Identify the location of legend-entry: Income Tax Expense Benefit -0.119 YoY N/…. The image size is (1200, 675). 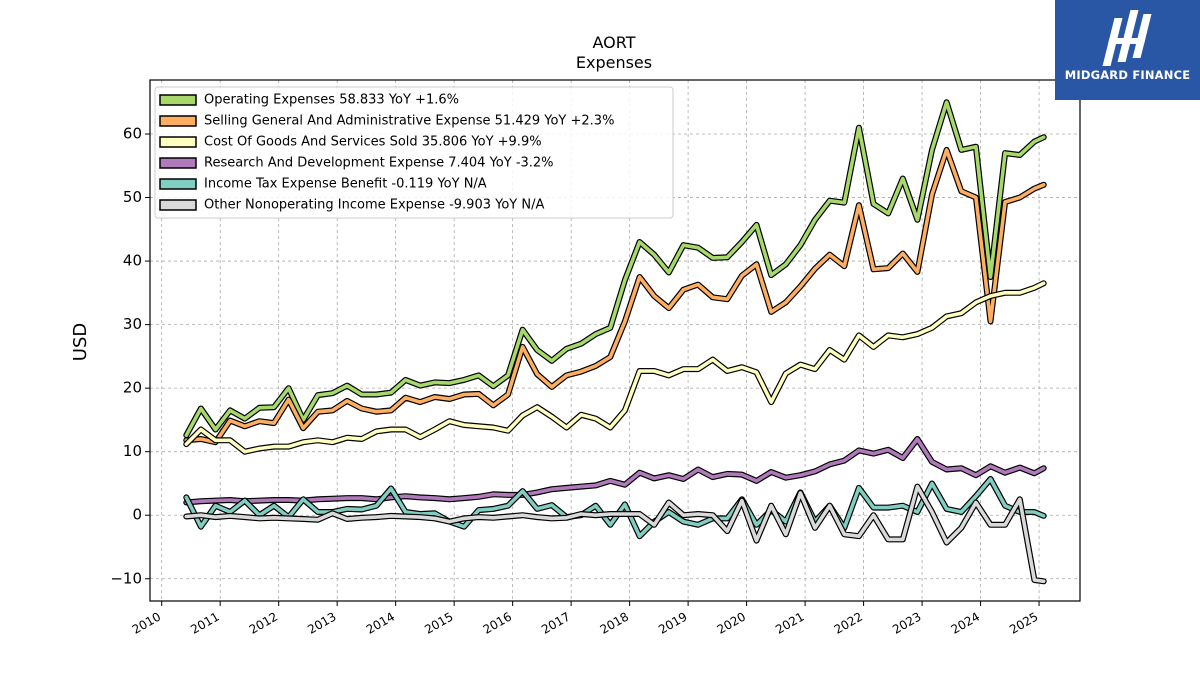
(345, 184).